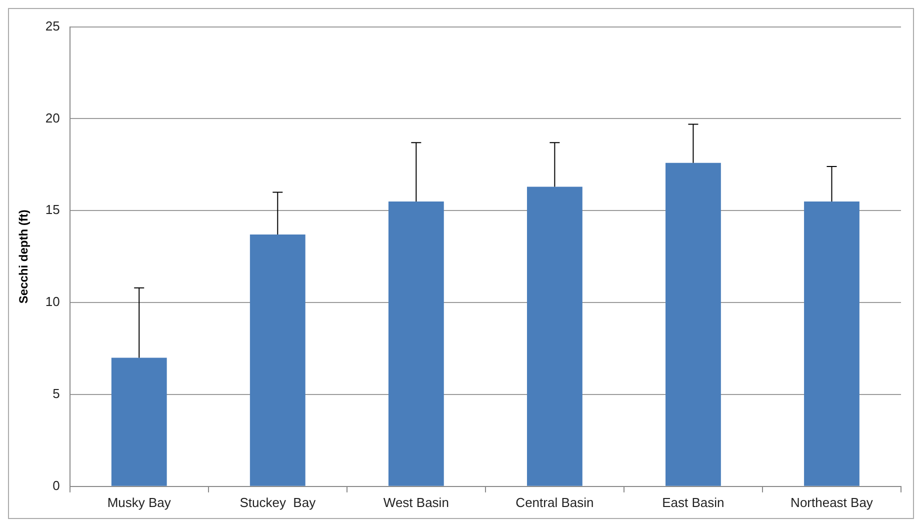 The image size is (922, 527). What do you see at coordinates (832, 502) in the screenshot?
I see `x-tick-label: Northeast Bay` at bounding box center [832, 502].